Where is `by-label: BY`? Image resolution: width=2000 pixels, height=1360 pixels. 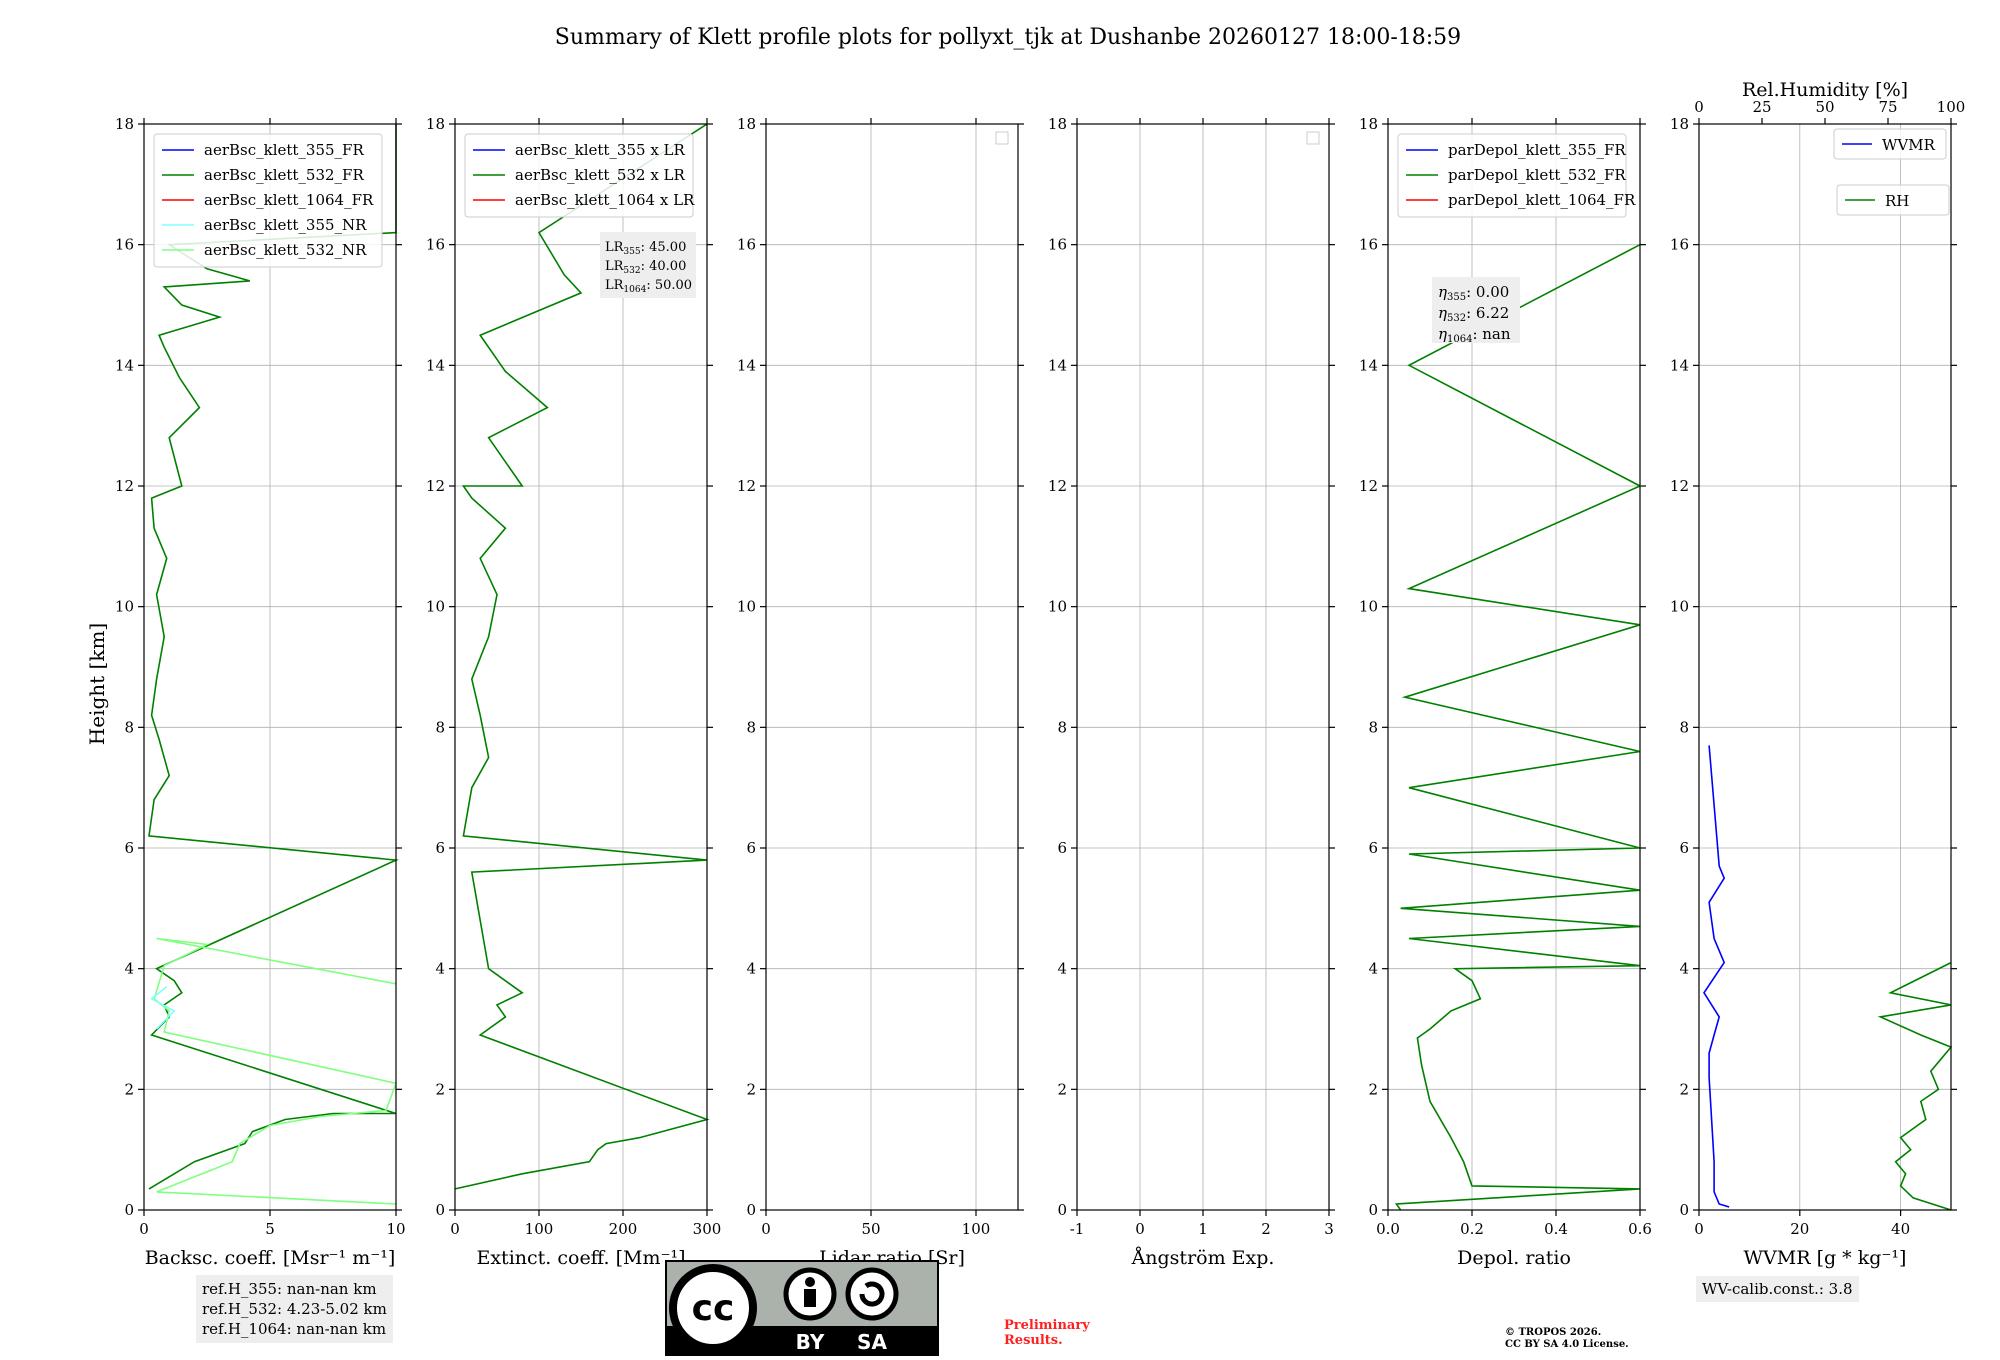 by-label: BY is located at coordinates (810, 1342).